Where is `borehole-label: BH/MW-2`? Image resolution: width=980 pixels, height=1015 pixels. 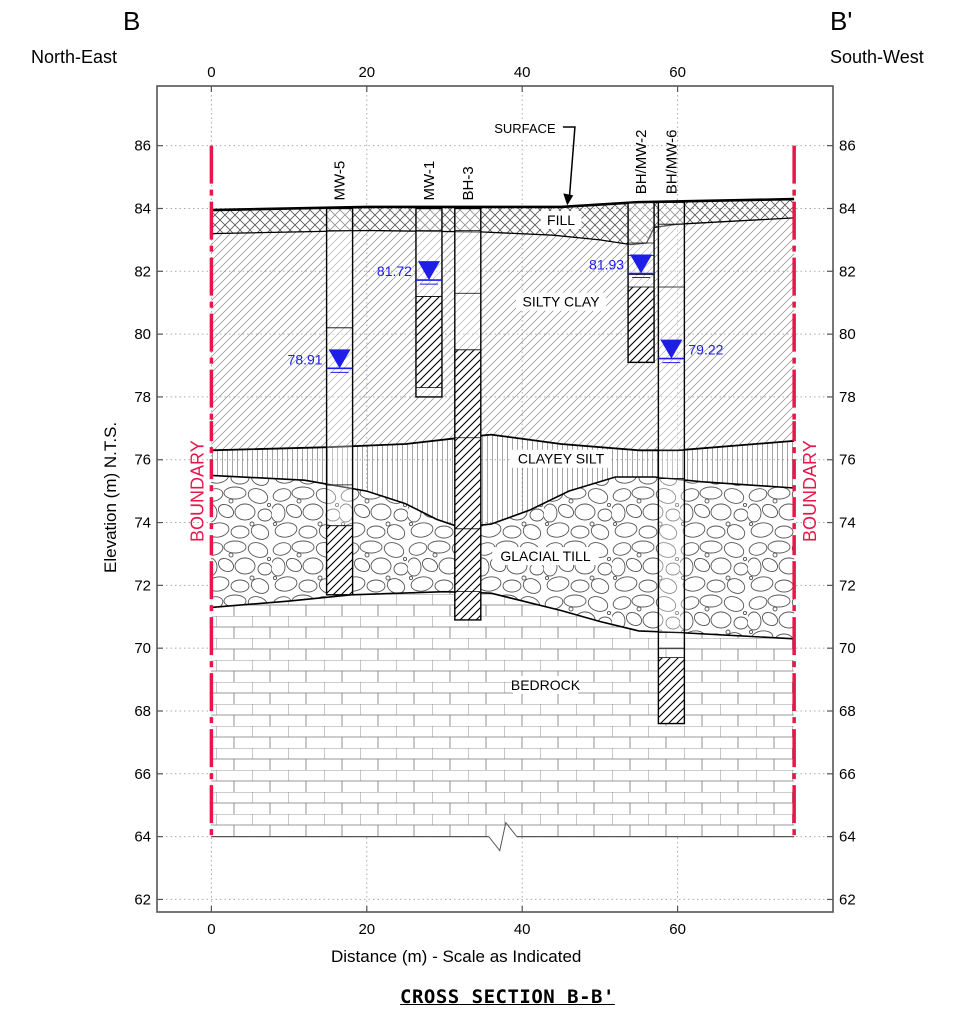
borehole-label: BH/MW-2 is located at coordinates (641, 161).